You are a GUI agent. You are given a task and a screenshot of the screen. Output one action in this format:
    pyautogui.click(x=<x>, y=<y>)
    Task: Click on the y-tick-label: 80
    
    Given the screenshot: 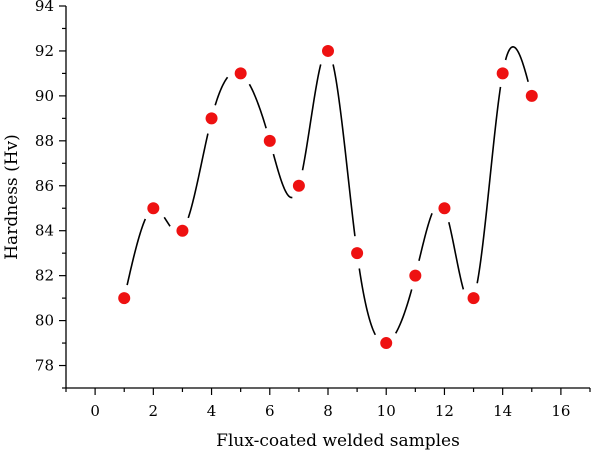 What is the action you would take?
    pyautogui.click(x=44, y=321)
    